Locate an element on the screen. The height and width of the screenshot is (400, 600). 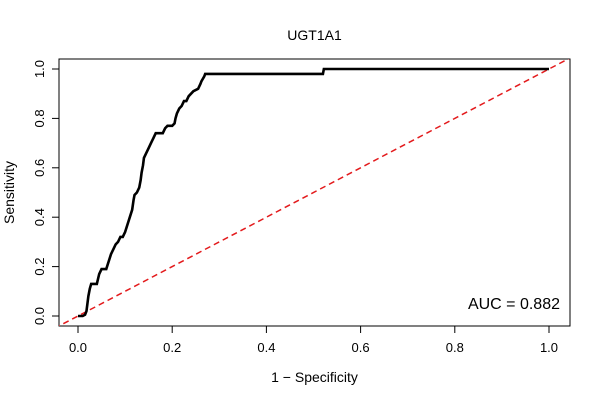
y-tick-label: 0.2 is located at coordinates (39, 267).